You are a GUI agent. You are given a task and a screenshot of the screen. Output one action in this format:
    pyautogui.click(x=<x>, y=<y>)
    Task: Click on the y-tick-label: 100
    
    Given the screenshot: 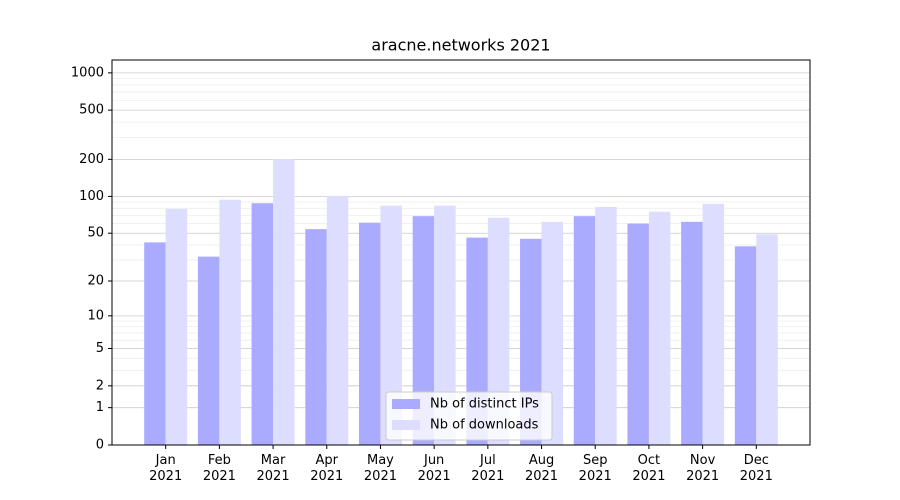 What is the action you would take?
    pyautogui.click(x=91, y=196)
    